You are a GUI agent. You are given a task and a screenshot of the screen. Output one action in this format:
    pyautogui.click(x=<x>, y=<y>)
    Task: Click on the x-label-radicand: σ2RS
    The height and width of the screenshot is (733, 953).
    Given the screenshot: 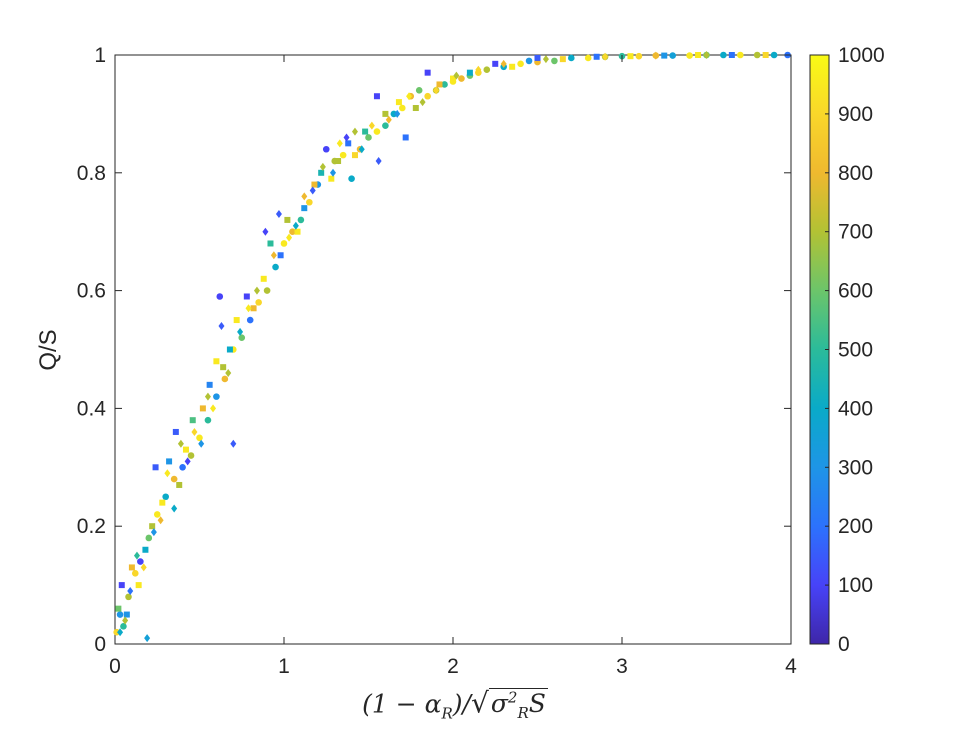 What is the action you would take?
    pyautogui.click(x=518, y=705)
    